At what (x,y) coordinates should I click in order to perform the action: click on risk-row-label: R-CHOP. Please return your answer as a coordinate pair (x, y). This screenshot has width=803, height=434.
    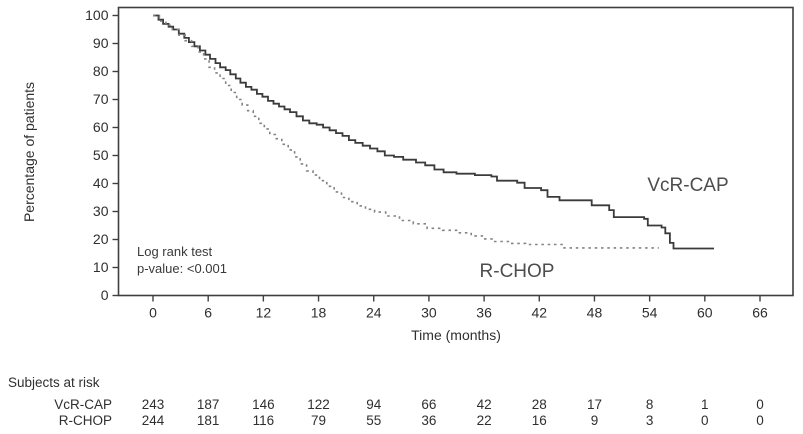
    Looking at the image, I should click on (85, 420).